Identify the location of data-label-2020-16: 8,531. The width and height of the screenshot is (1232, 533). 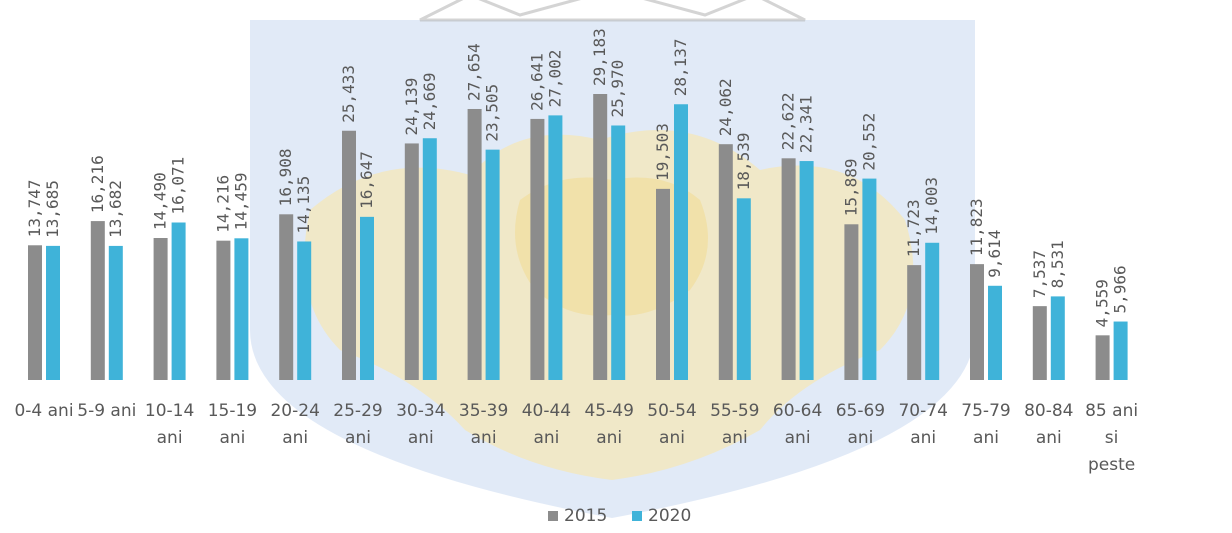
(1057, 264).